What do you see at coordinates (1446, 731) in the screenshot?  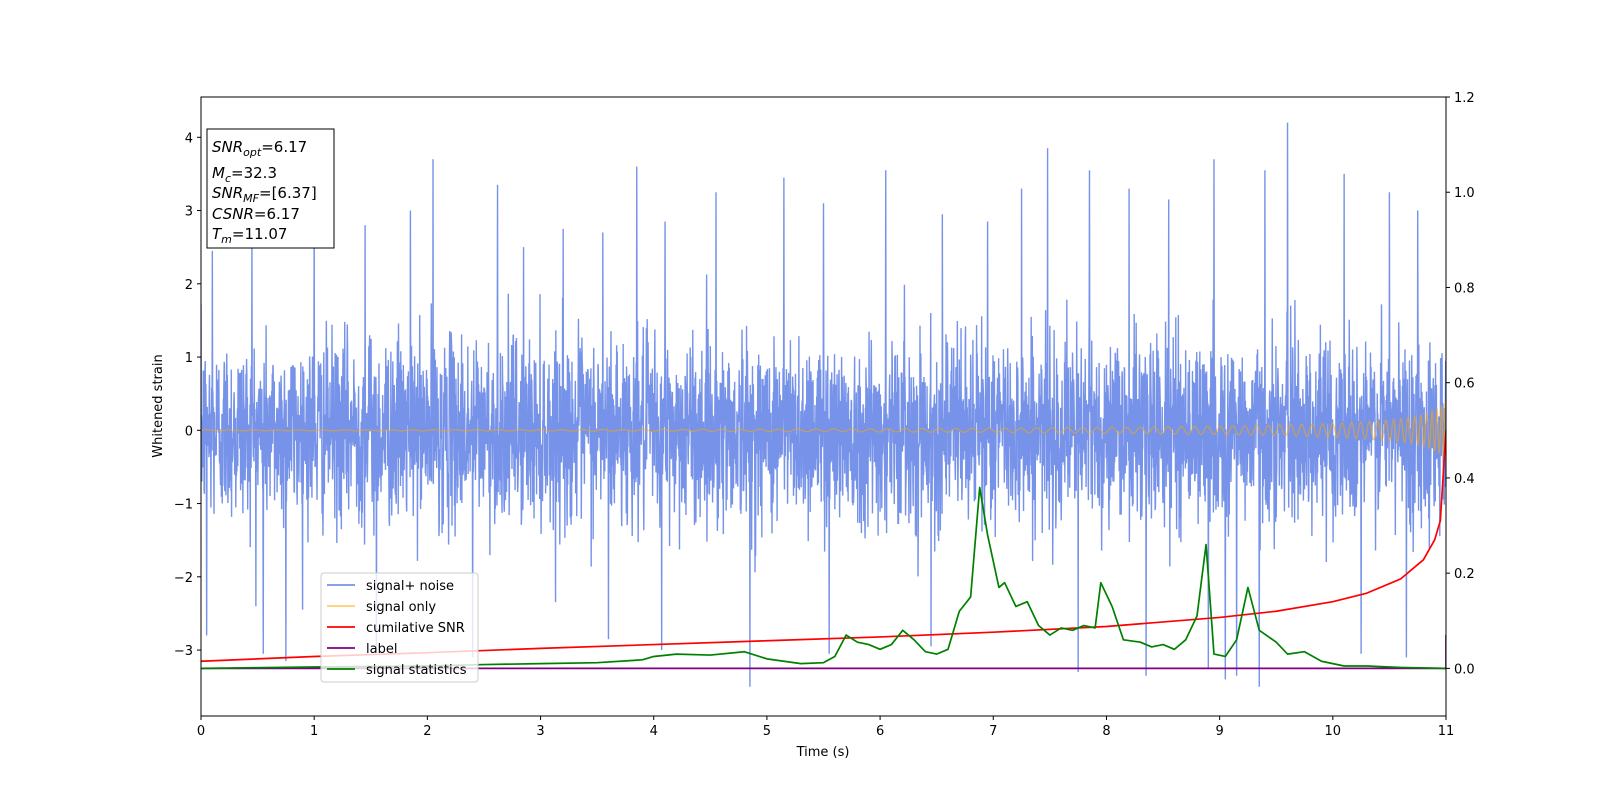 I see `x-tick-label: 11` at bounding box center [1446, 731].